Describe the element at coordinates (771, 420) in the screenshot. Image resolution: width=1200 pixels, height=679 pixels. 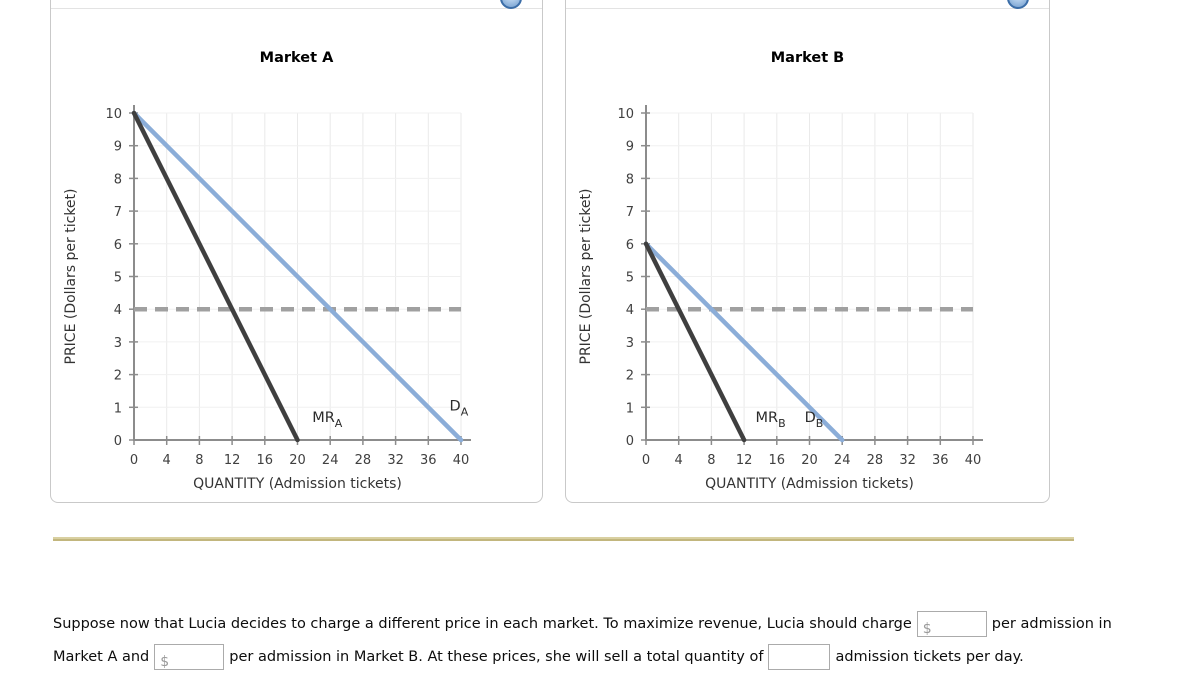
I see `svg-text: MRB` at that location.